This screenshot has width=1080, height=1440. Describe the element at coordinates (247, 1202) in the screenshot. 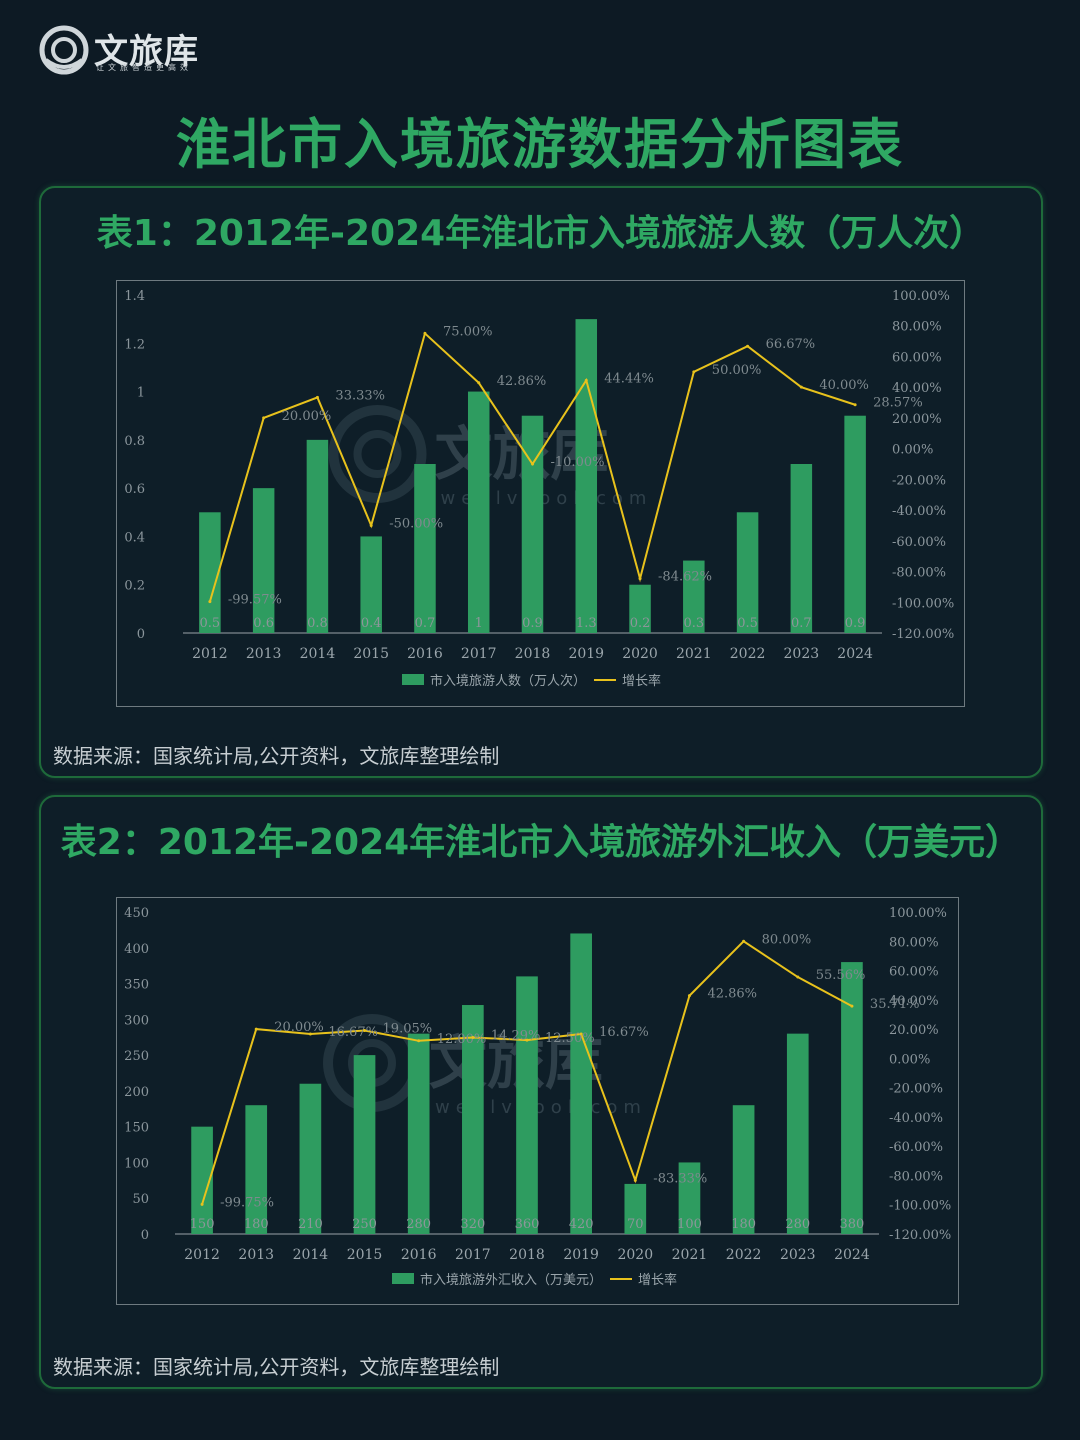

I see `growth-rate-label: -99.75%` at that location.